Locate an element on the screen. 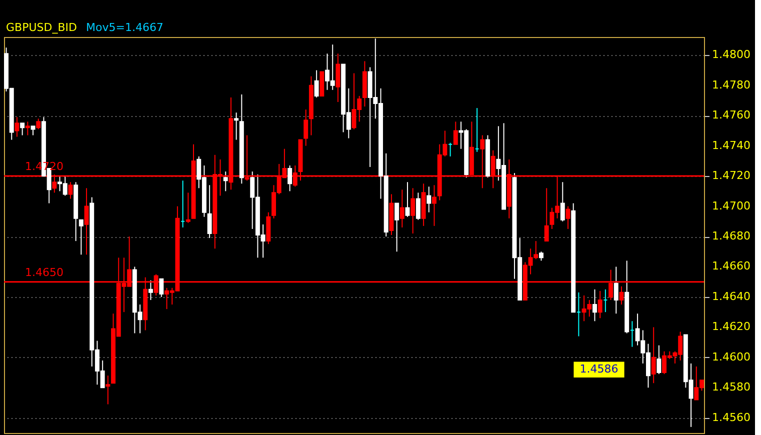 The height and width of the screenshot is (435, 761). chart-subtitle: Mov5=1.4667 is located at coordinates (125, 27).